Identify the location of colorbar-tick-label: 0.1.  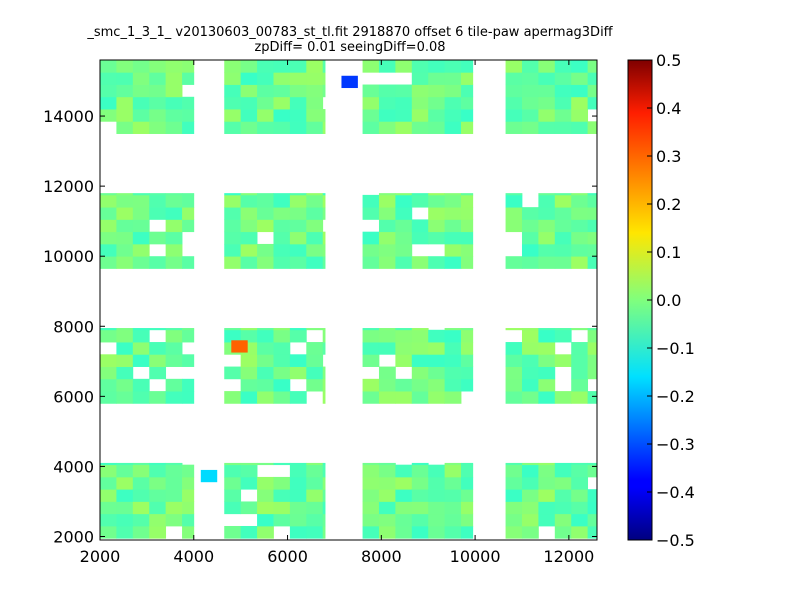
(668, 252).